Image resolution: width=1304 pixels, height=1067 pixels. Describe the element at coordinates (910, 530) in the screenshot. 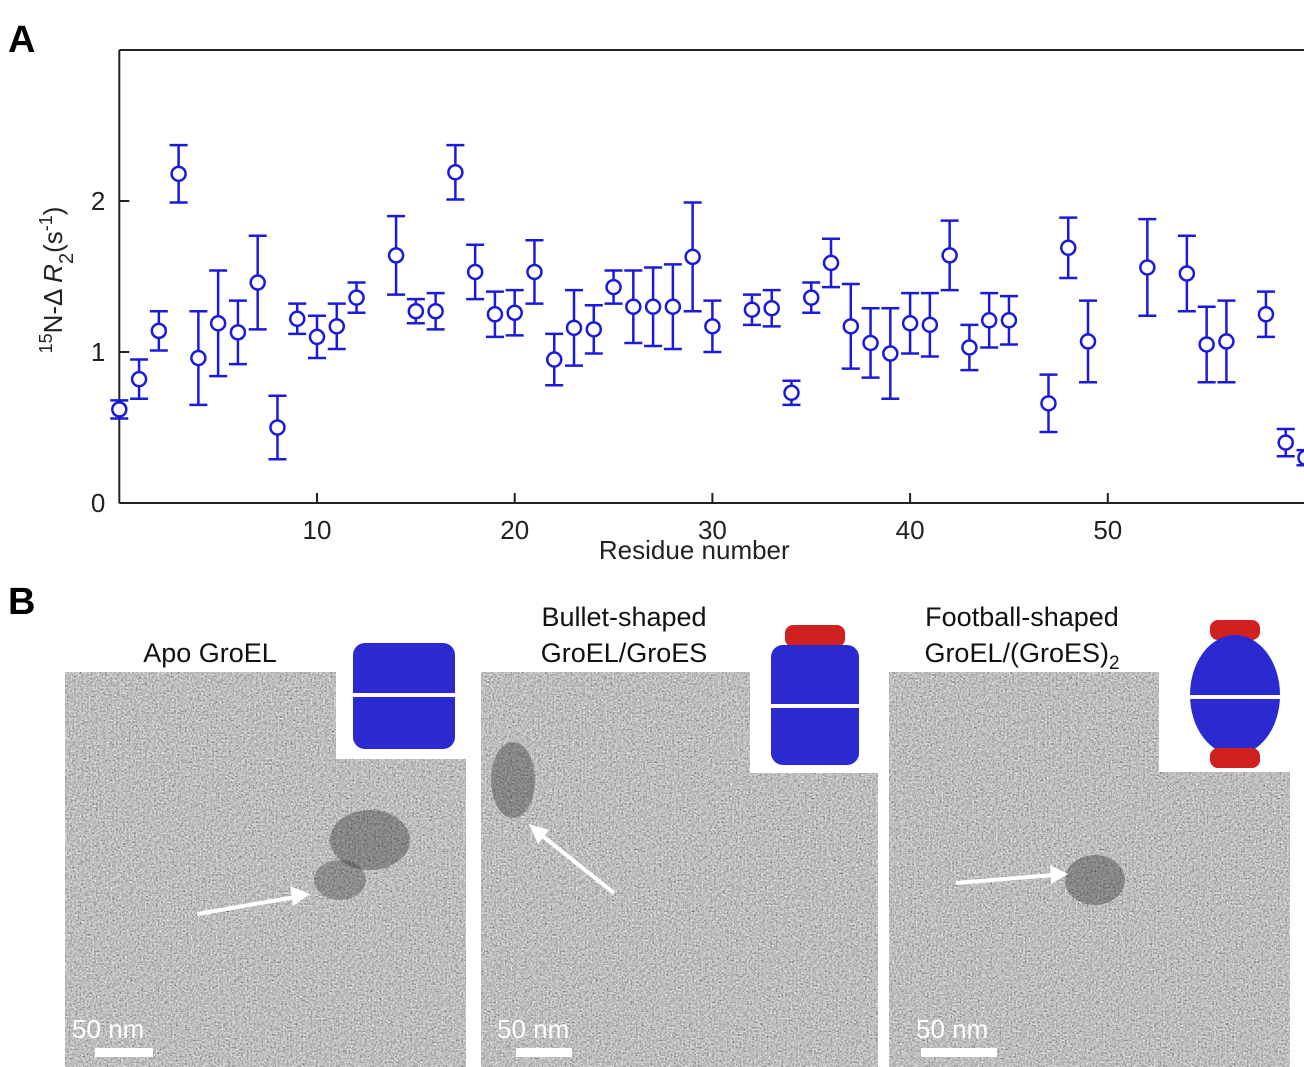

I see `x-tick-label: 40` at that location.